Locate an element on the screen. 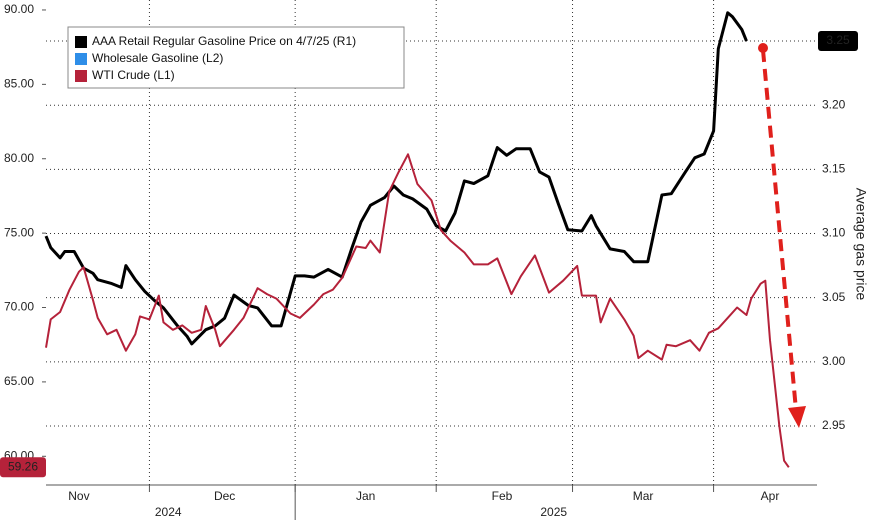 Image resolution: width=873 pixels, height=520 pixels. legend-label: Wholesale Gasoline (L2) is located at coordinates (157, 58).